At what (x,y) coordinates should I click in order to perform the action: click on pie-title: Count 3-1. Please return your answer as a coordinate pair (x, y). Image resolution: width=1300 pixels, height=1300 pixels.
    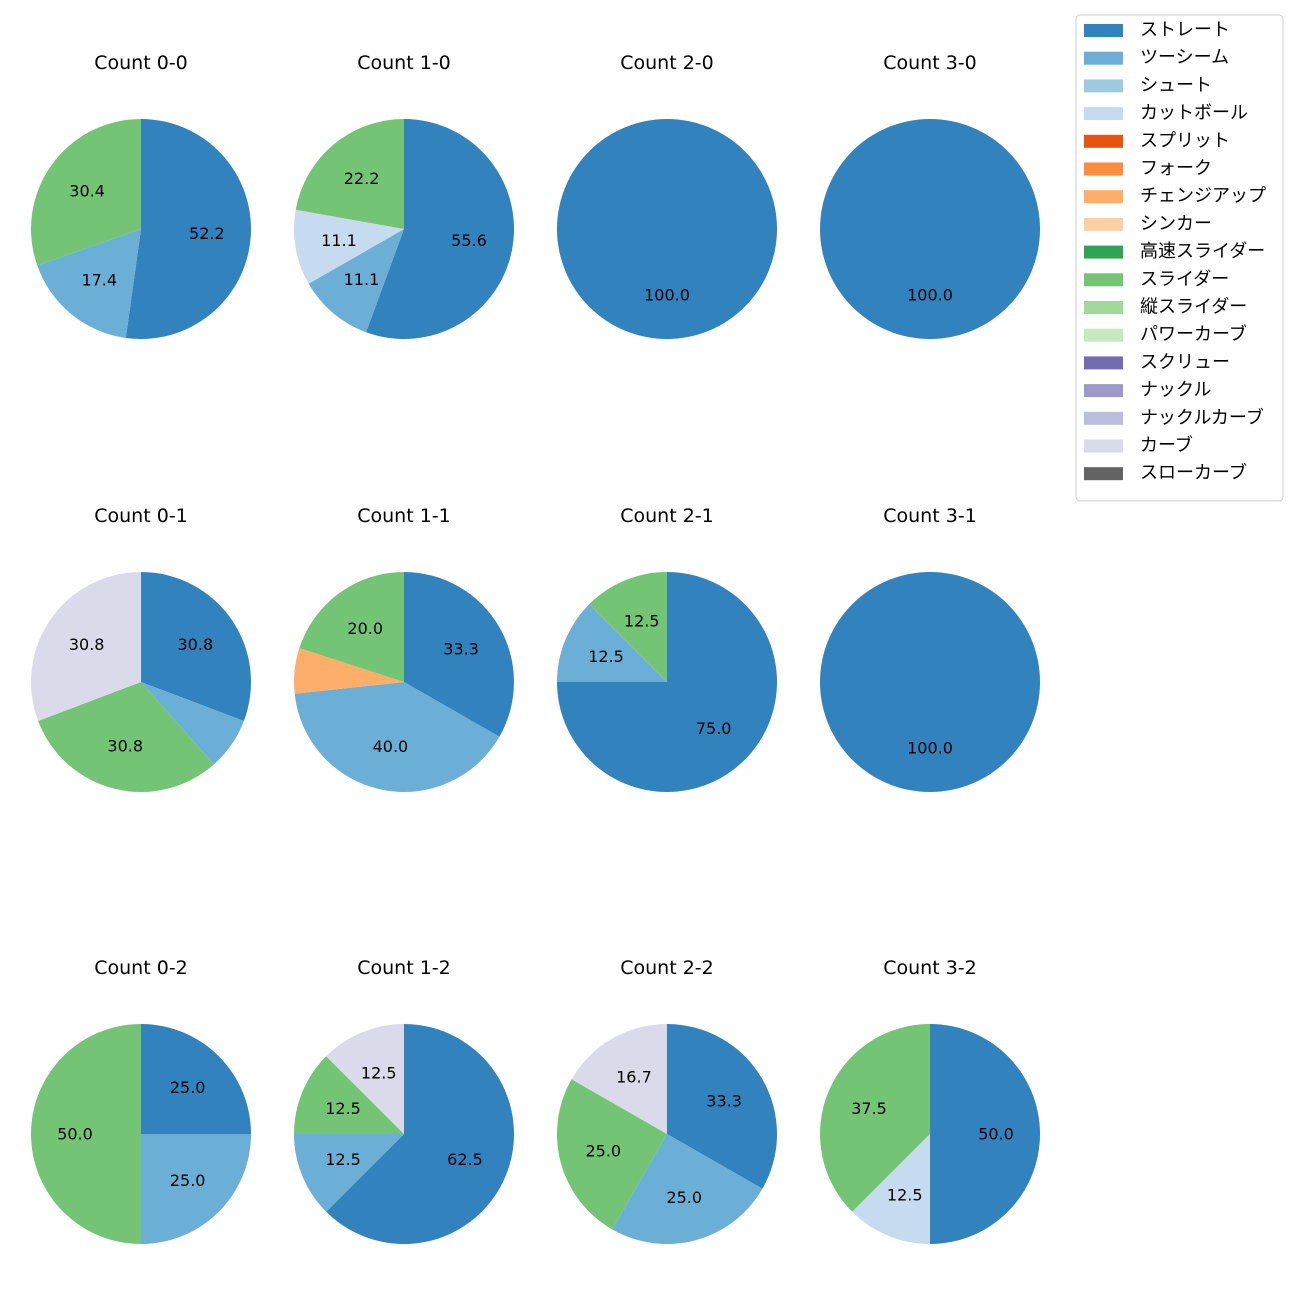
    Looking at the image, I should click on (930, 516).